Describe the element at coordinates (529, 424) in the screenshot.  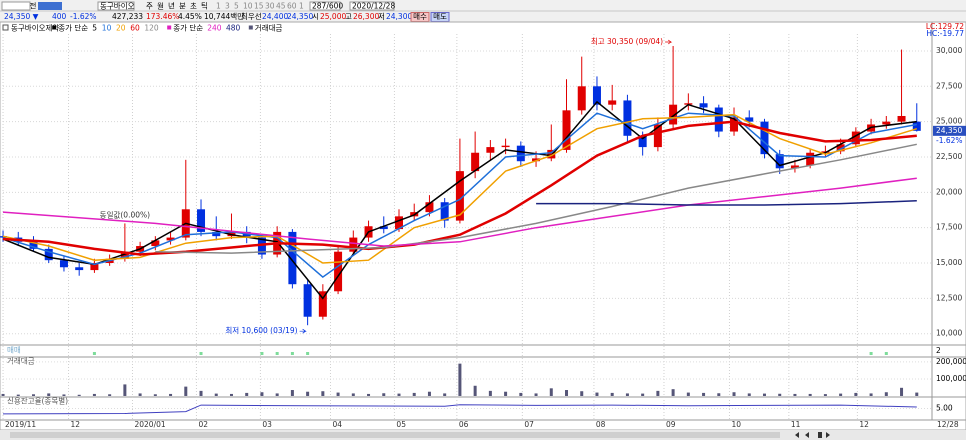
I see `x-tick-label: 07` at that location.